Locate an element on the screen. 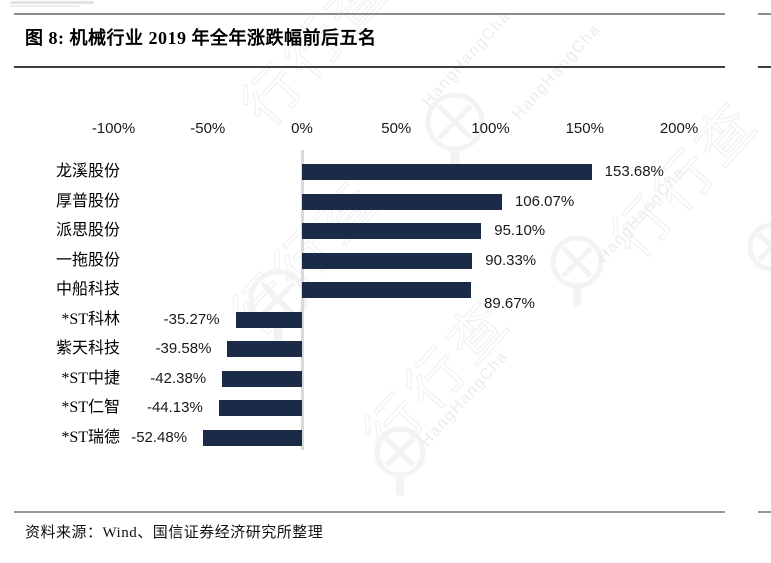  category-label: 厚普股份 is located at coordinates (87, 201).